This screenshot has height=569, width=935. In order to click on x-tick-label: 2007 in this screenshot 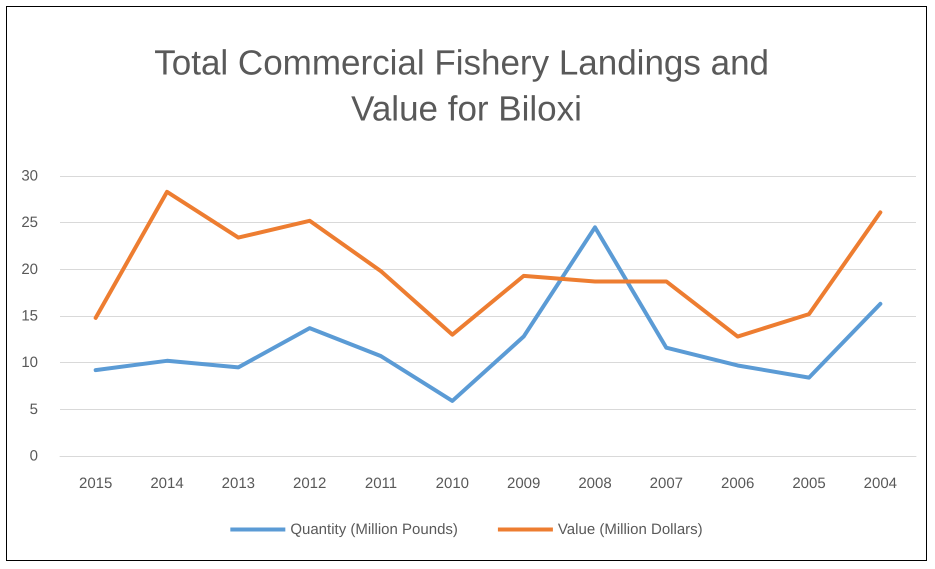, I will do `click(667, 483)`.